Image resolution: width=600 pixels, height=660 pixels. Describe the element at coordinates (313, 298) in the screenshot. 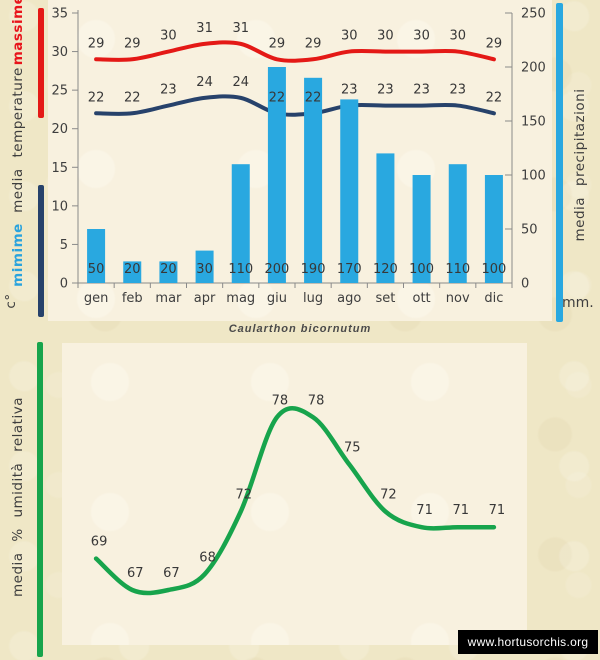

I see `svg-text: lug` at that location.